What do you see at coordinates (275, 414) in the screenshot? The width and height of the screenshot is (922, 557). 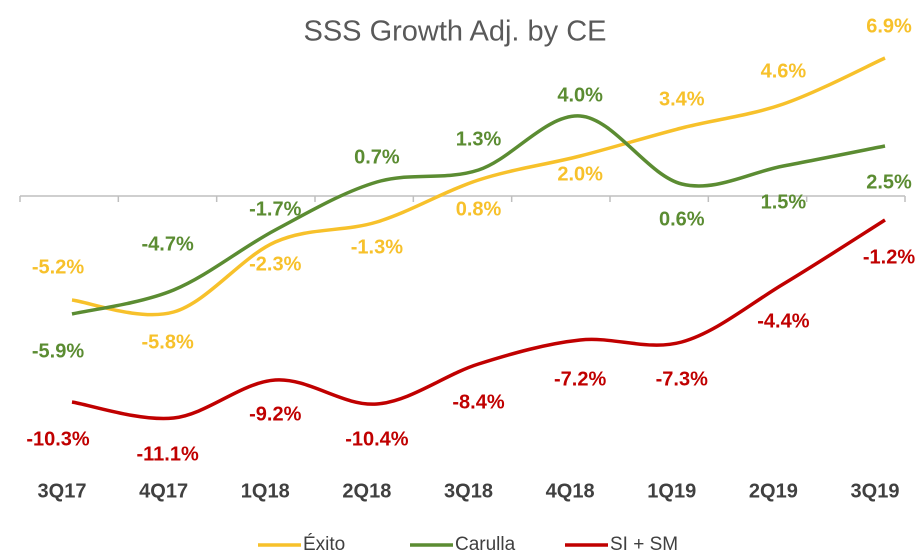 I see `data-label: -9.2%` at bounding box center [275, 414].